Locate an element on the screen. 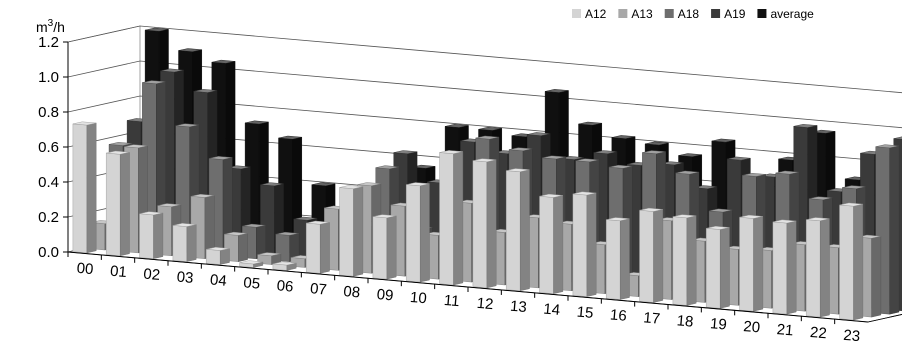  x-tick-label: 19 is located at coordinates (718, 324).